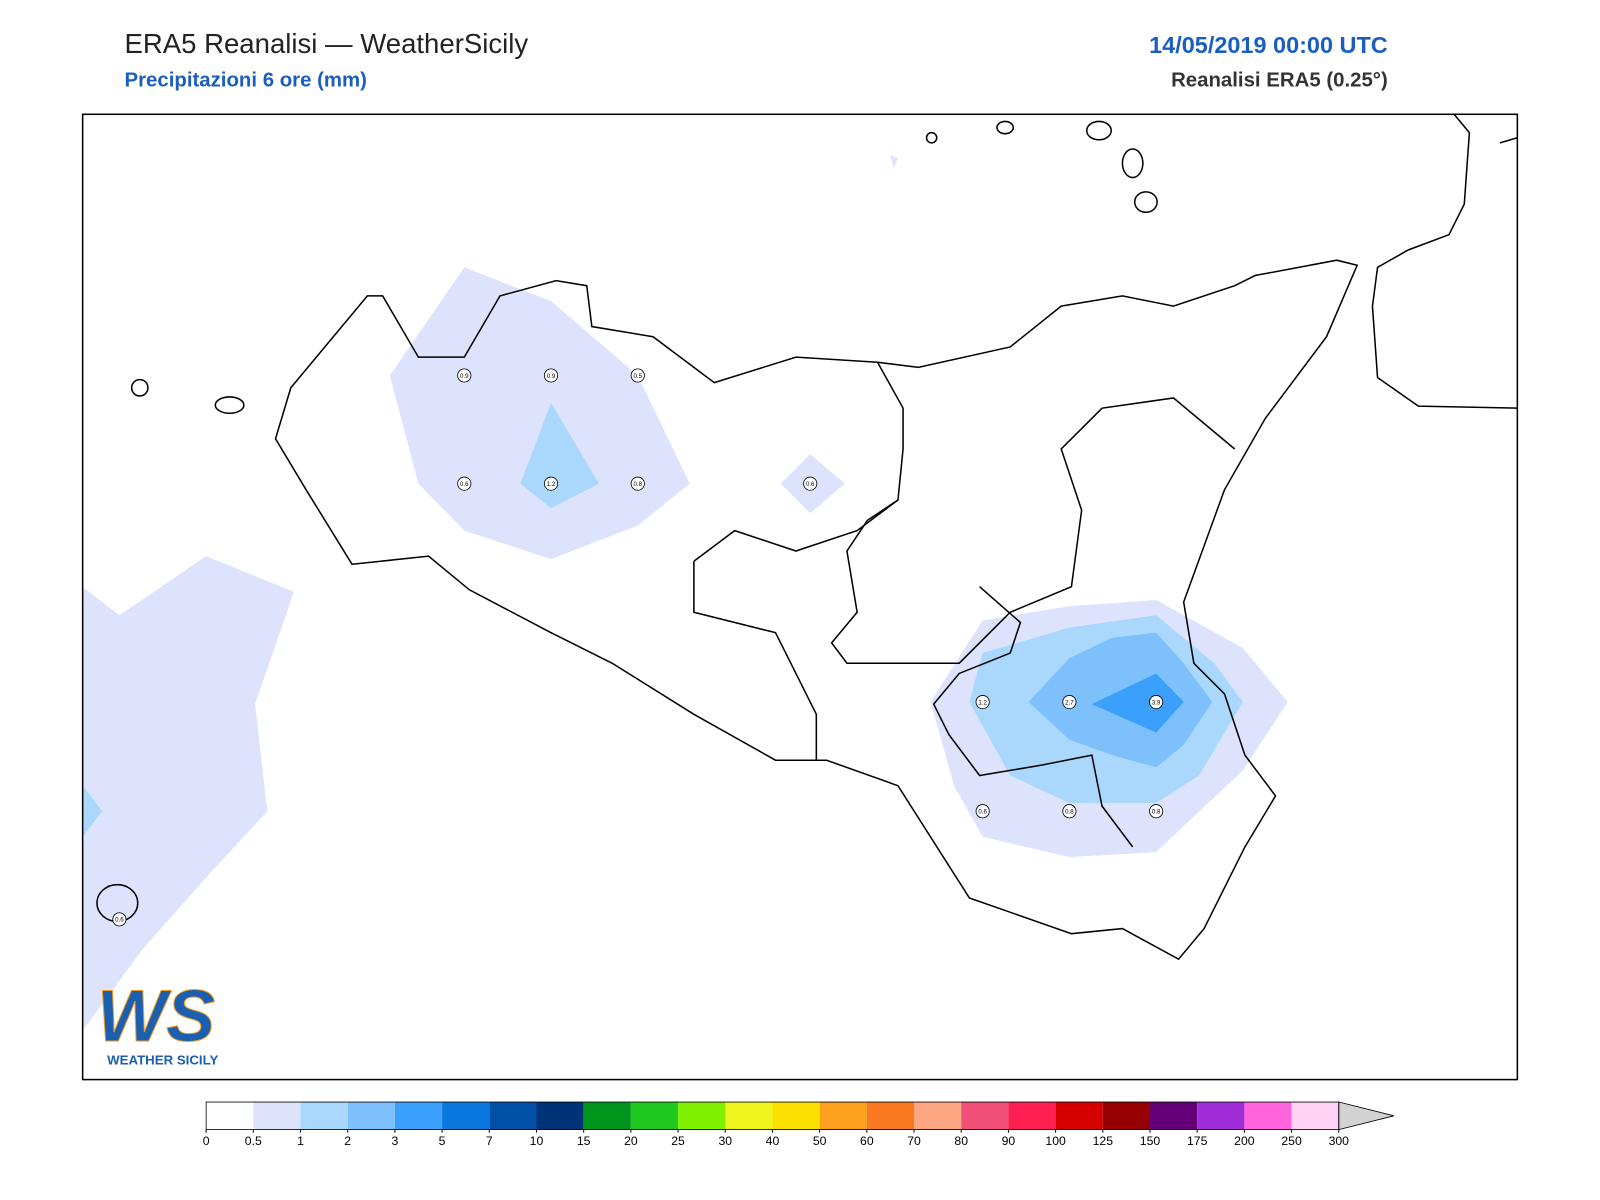  What do you see at coordinates (326, 43) in the screenshot?
I see `title: ERA5 Reanalisi — WeatherSicily` at bounding box center [326, 43].